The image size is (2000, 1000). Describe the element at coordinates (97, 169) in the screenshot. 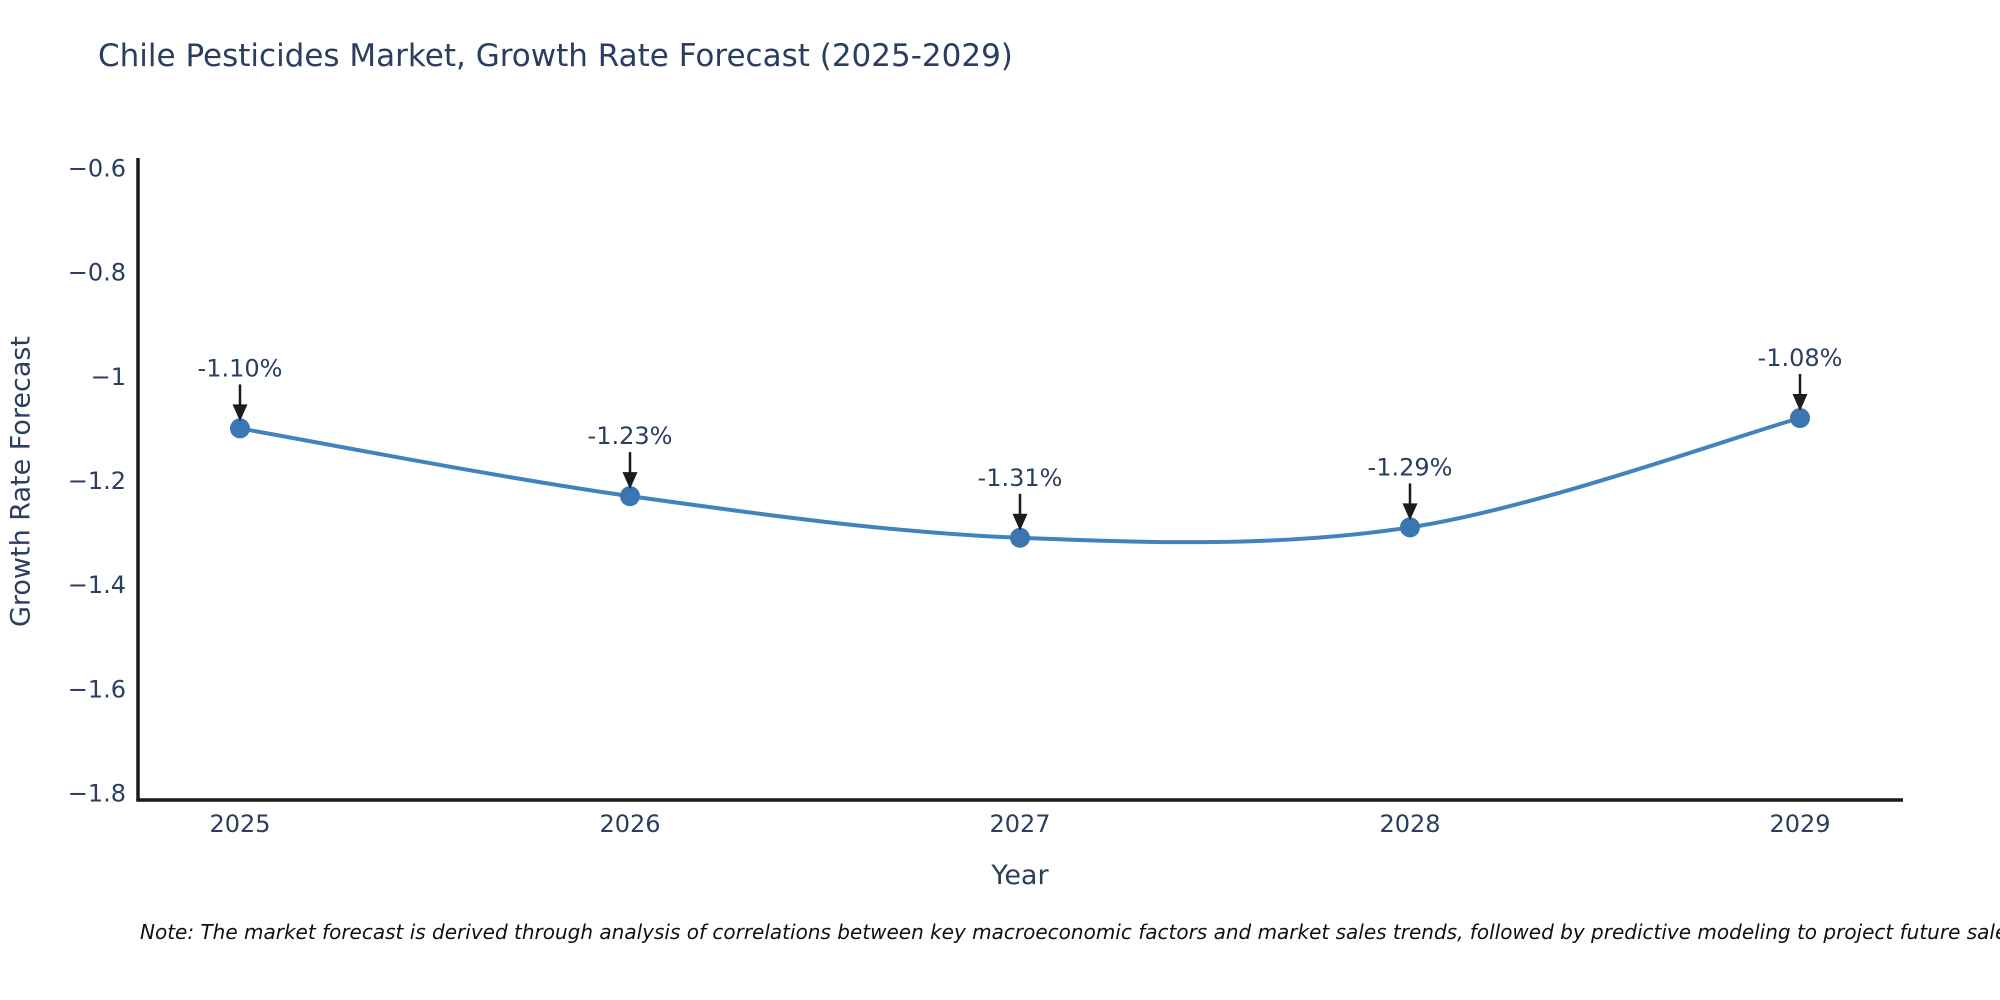

I see `y-axis-tick-label: −0.6` at that location.